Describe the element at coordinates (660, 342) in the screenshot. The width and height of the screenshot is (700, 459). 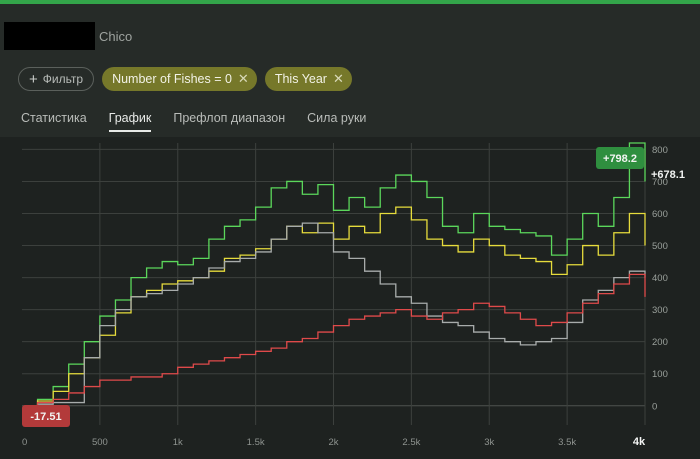
I see `y-tick-label: 200` at that location.